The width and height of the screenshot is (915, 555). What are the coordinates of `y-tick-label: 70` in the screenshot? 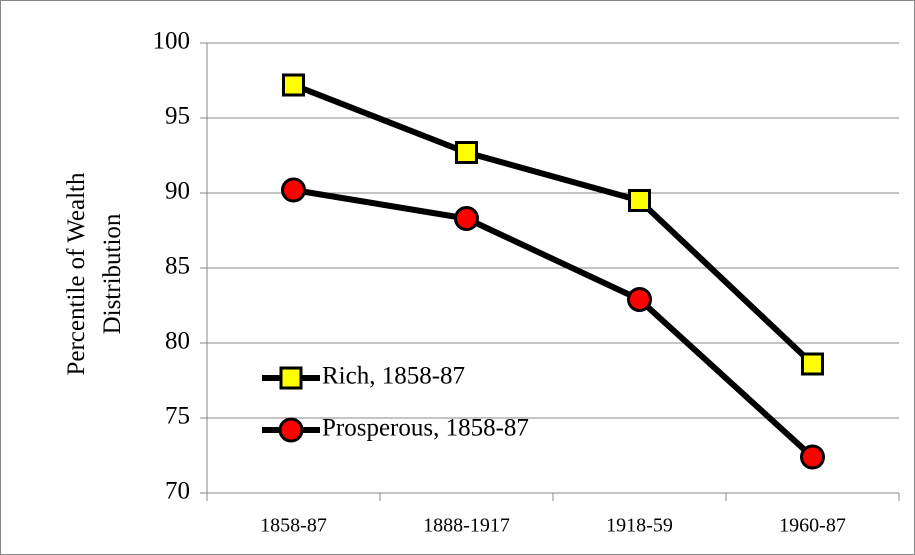 It's located at (177, 491).